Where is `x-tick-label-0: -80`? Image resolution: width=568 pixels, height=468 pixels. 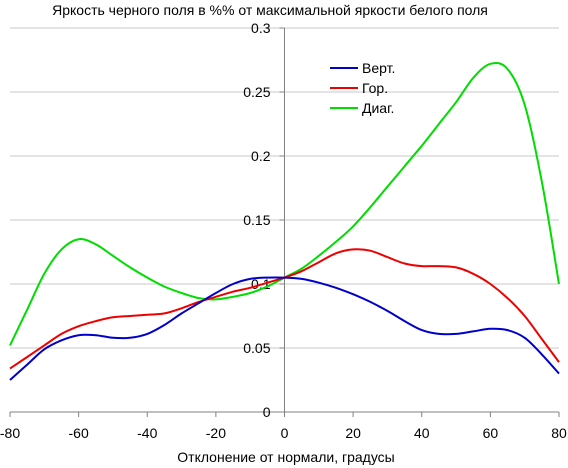 x-tick-label-0: -80 is located at coordinates (10, 433).